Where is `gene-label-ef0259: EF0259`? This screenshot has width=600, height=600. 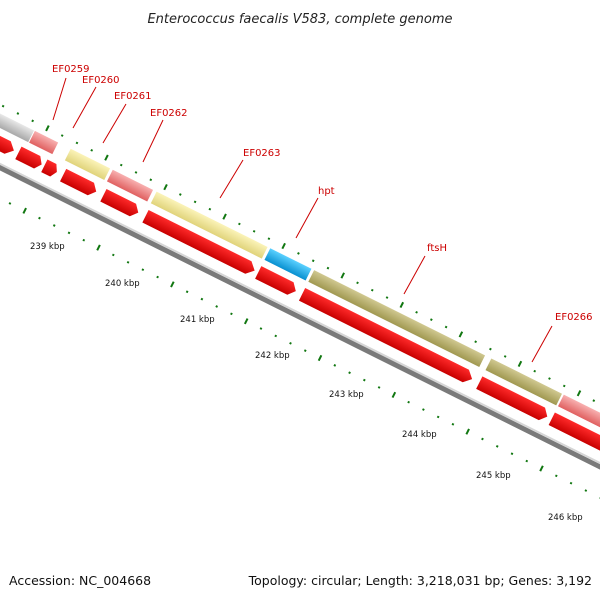
gene-label-ef0259: EF0259 is located at coordinates (71, 69).